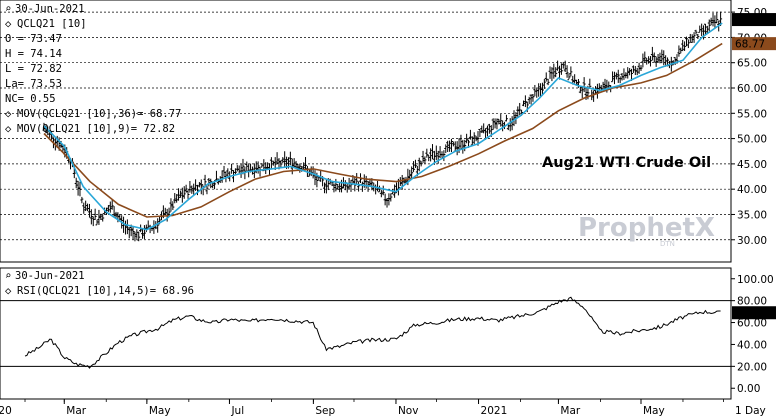 This screenshot has height=419, width=778. I want to click on price-y-tick-label: 45.00, so click(752, 165).